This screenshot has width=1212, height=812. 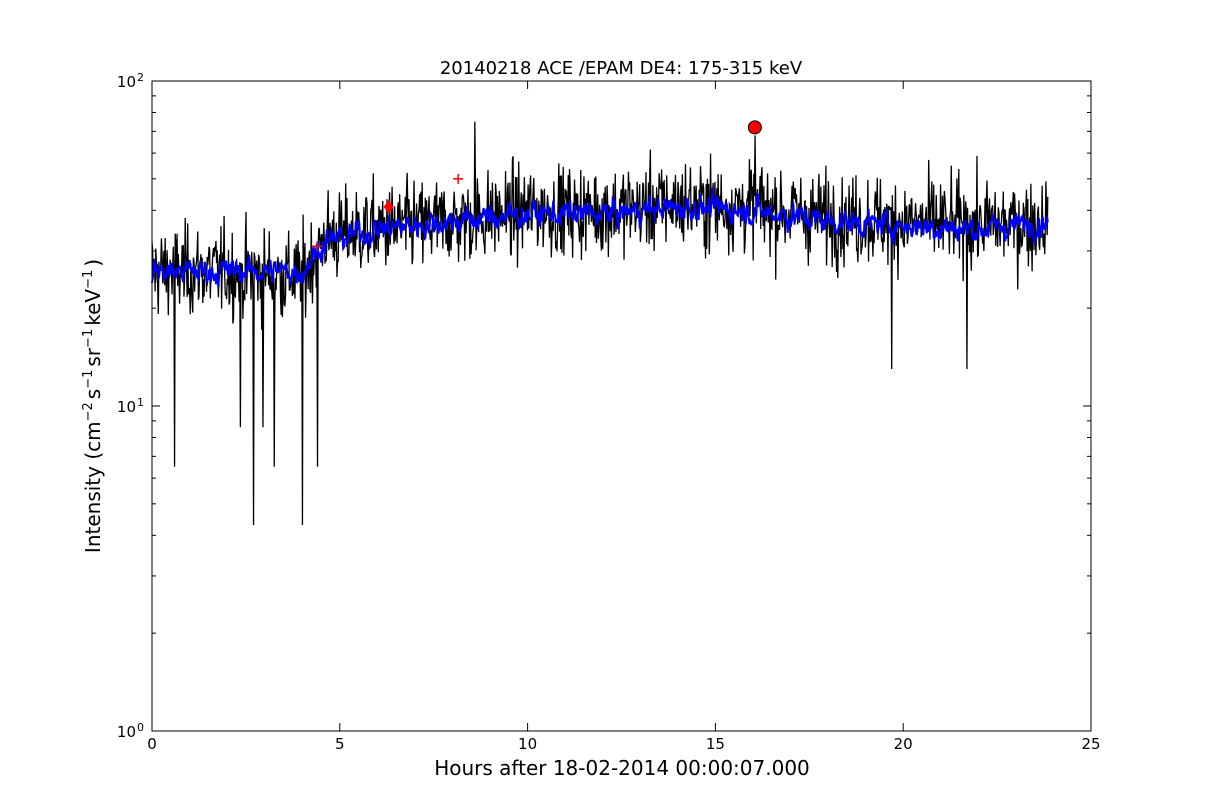 What do you see at coordinates (715, 744) in the screenshot?
I see `x-tick-label: 15` at bounding box center [715, 744].